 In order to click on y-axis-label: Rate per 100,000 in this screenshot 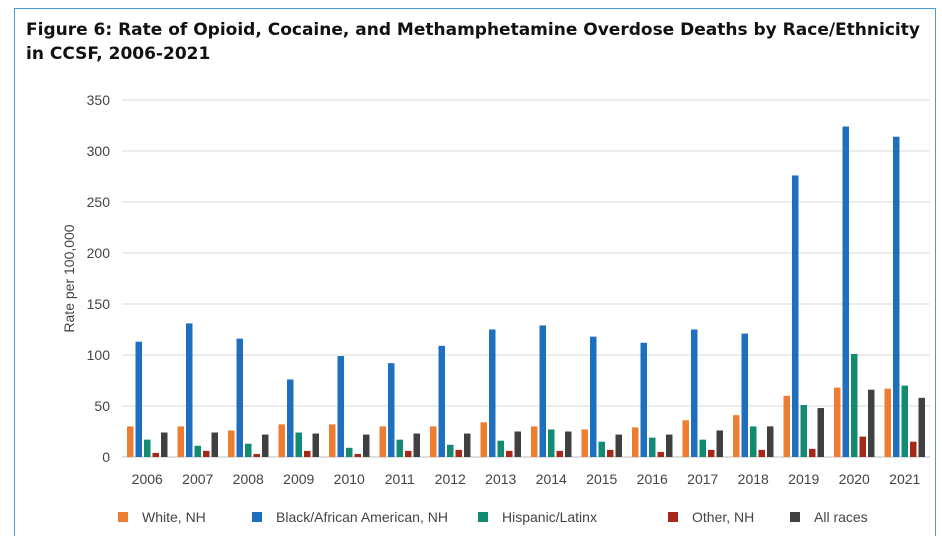, I will do `click(69, 278)`.